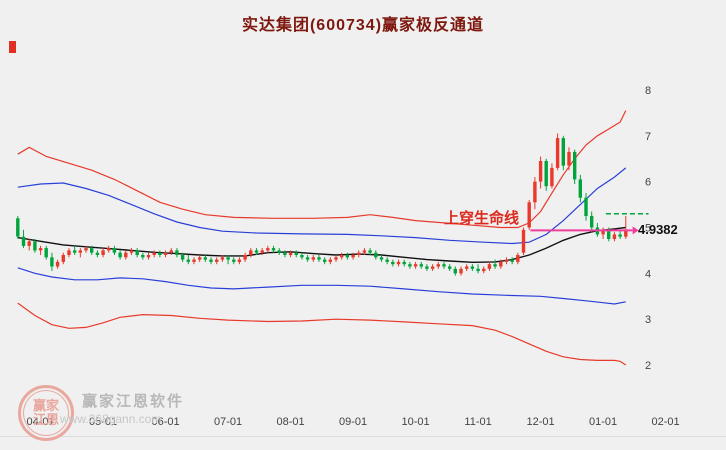  I want to click on x-tick-label: 06-01, so click(166, 422).